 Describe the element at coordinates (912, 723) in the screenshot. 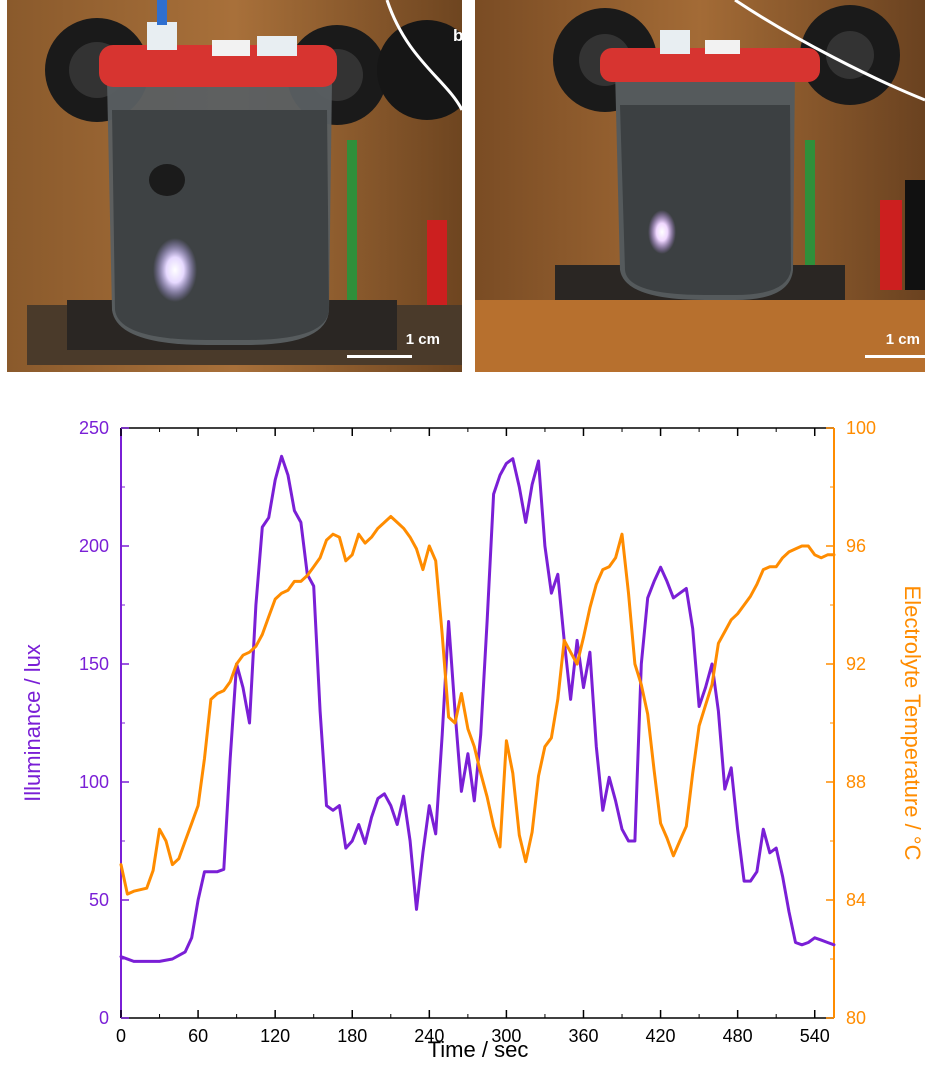

I see `right-y-axis-title: Electrolyte Temperature / °C` at that location.